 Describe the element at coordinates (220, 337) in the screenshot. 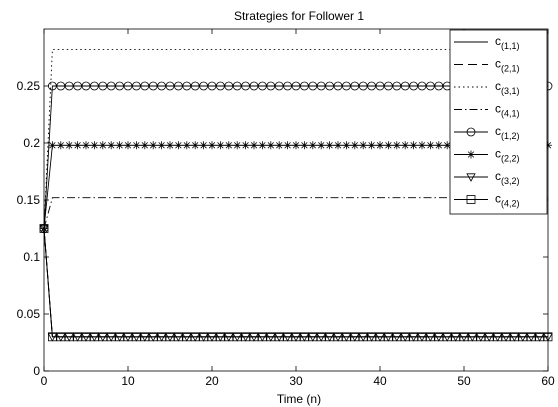

I see `point-c(4,2)-21` at that location.